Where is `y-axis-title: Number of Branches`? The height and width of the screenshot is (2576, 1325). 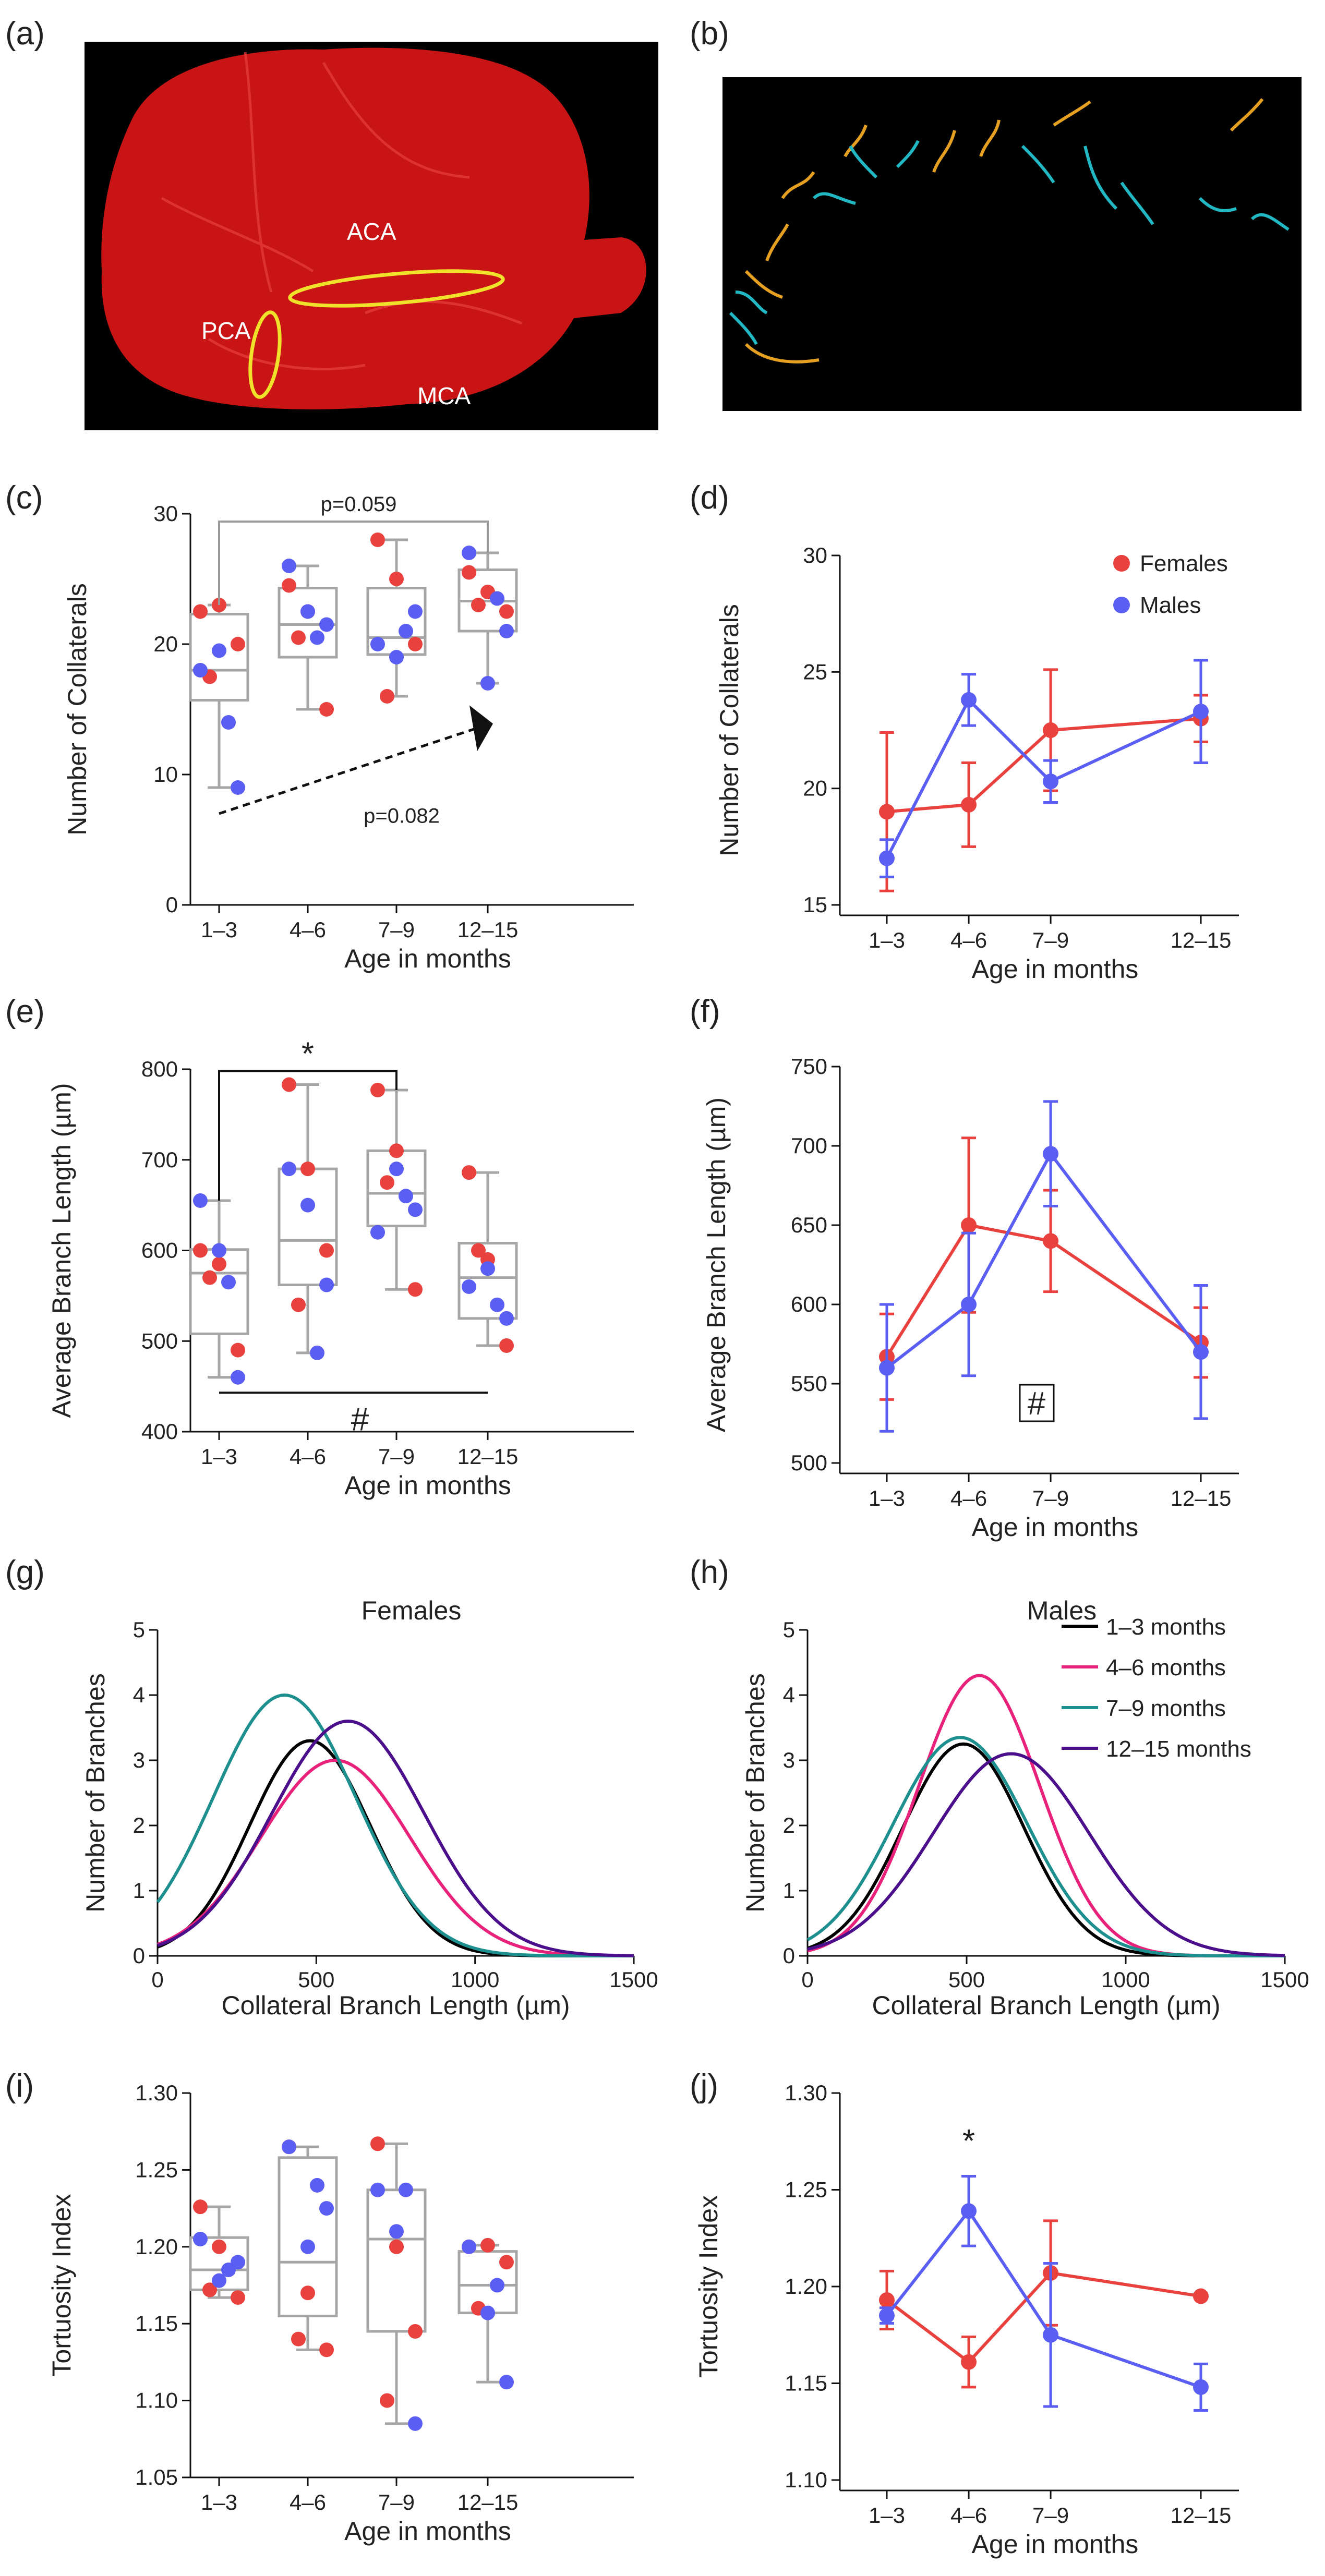 y-axis-title: Number of Branches is located at coordinates (755, 1793).